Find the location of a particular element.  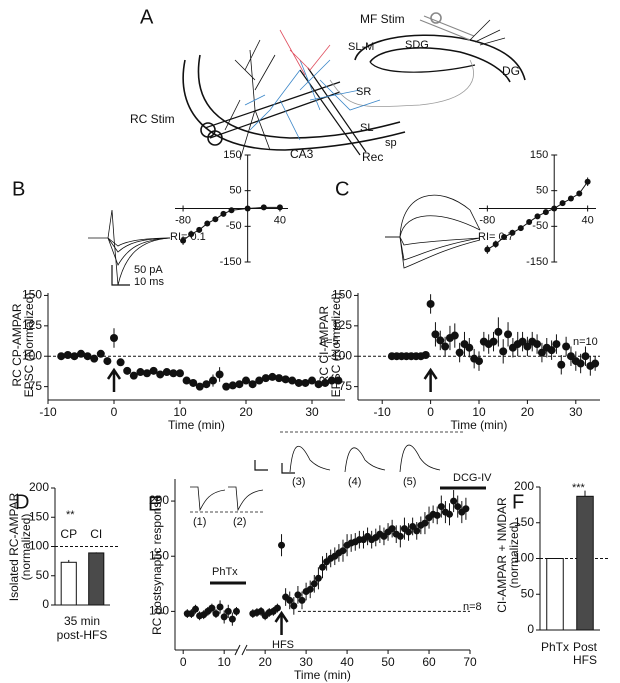

annotation: B is located at coordinates (18, 189).